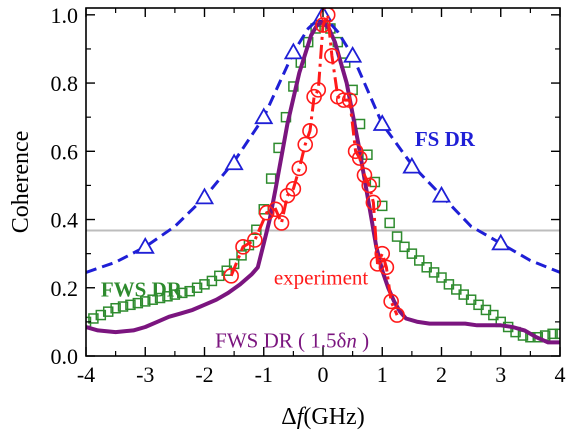  I want to click on x-tick-label: -1, so click(264, 374).